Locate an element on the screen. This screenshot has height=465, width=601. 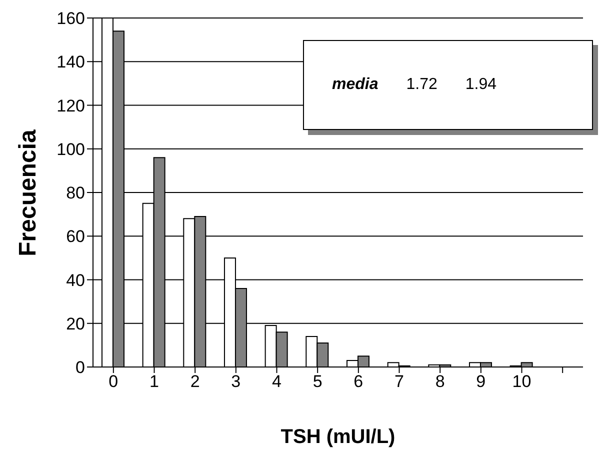
y-axis-title: Frecuencia is located at coordinates (28, 192).